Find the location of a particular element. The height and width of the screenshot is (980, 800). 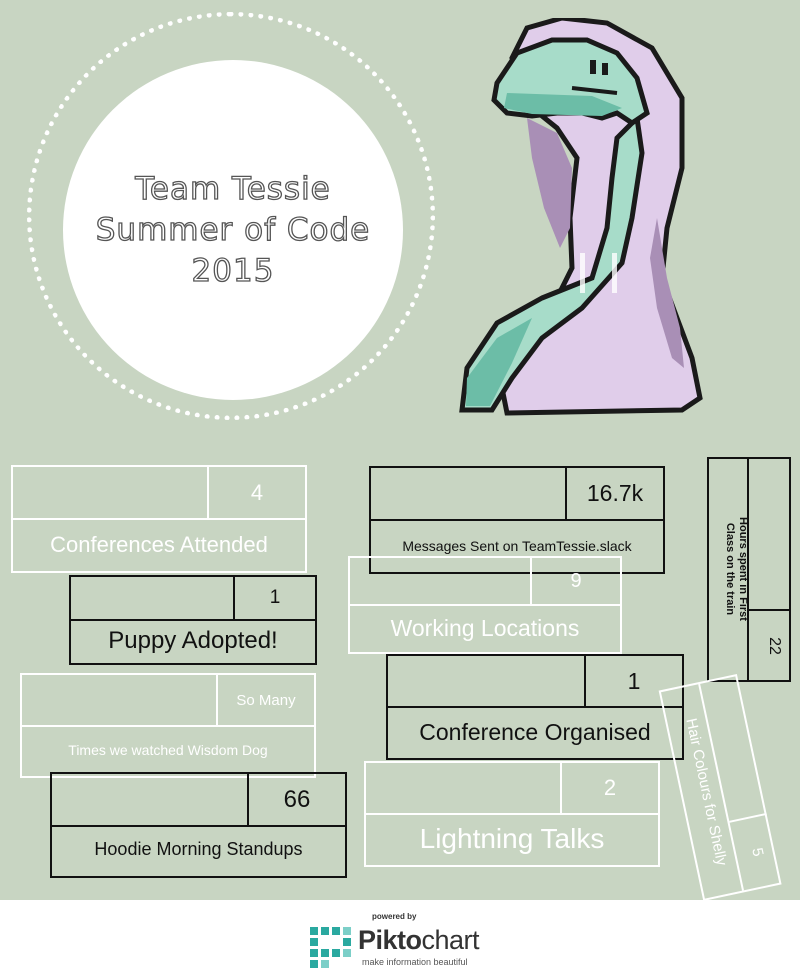

brand-thin: chart is located at coordinates (450, 940).